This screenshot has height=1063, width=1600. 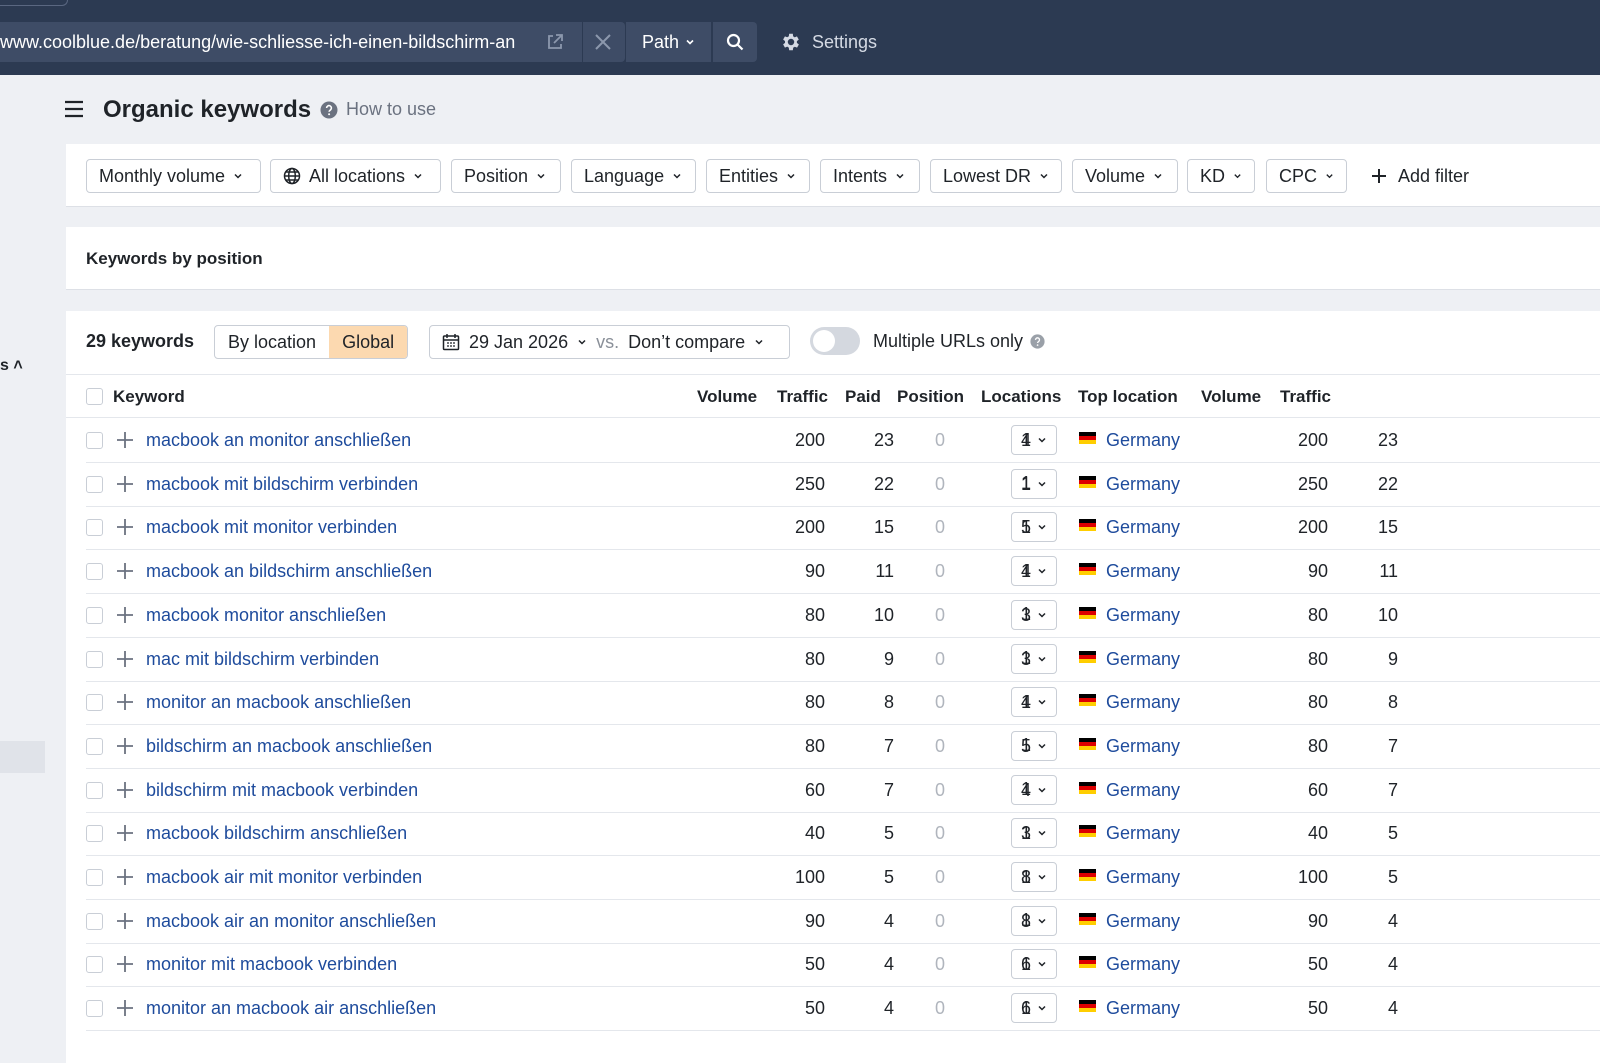 I want to click on path-dropdown: Path, so click(x=668, y=42).